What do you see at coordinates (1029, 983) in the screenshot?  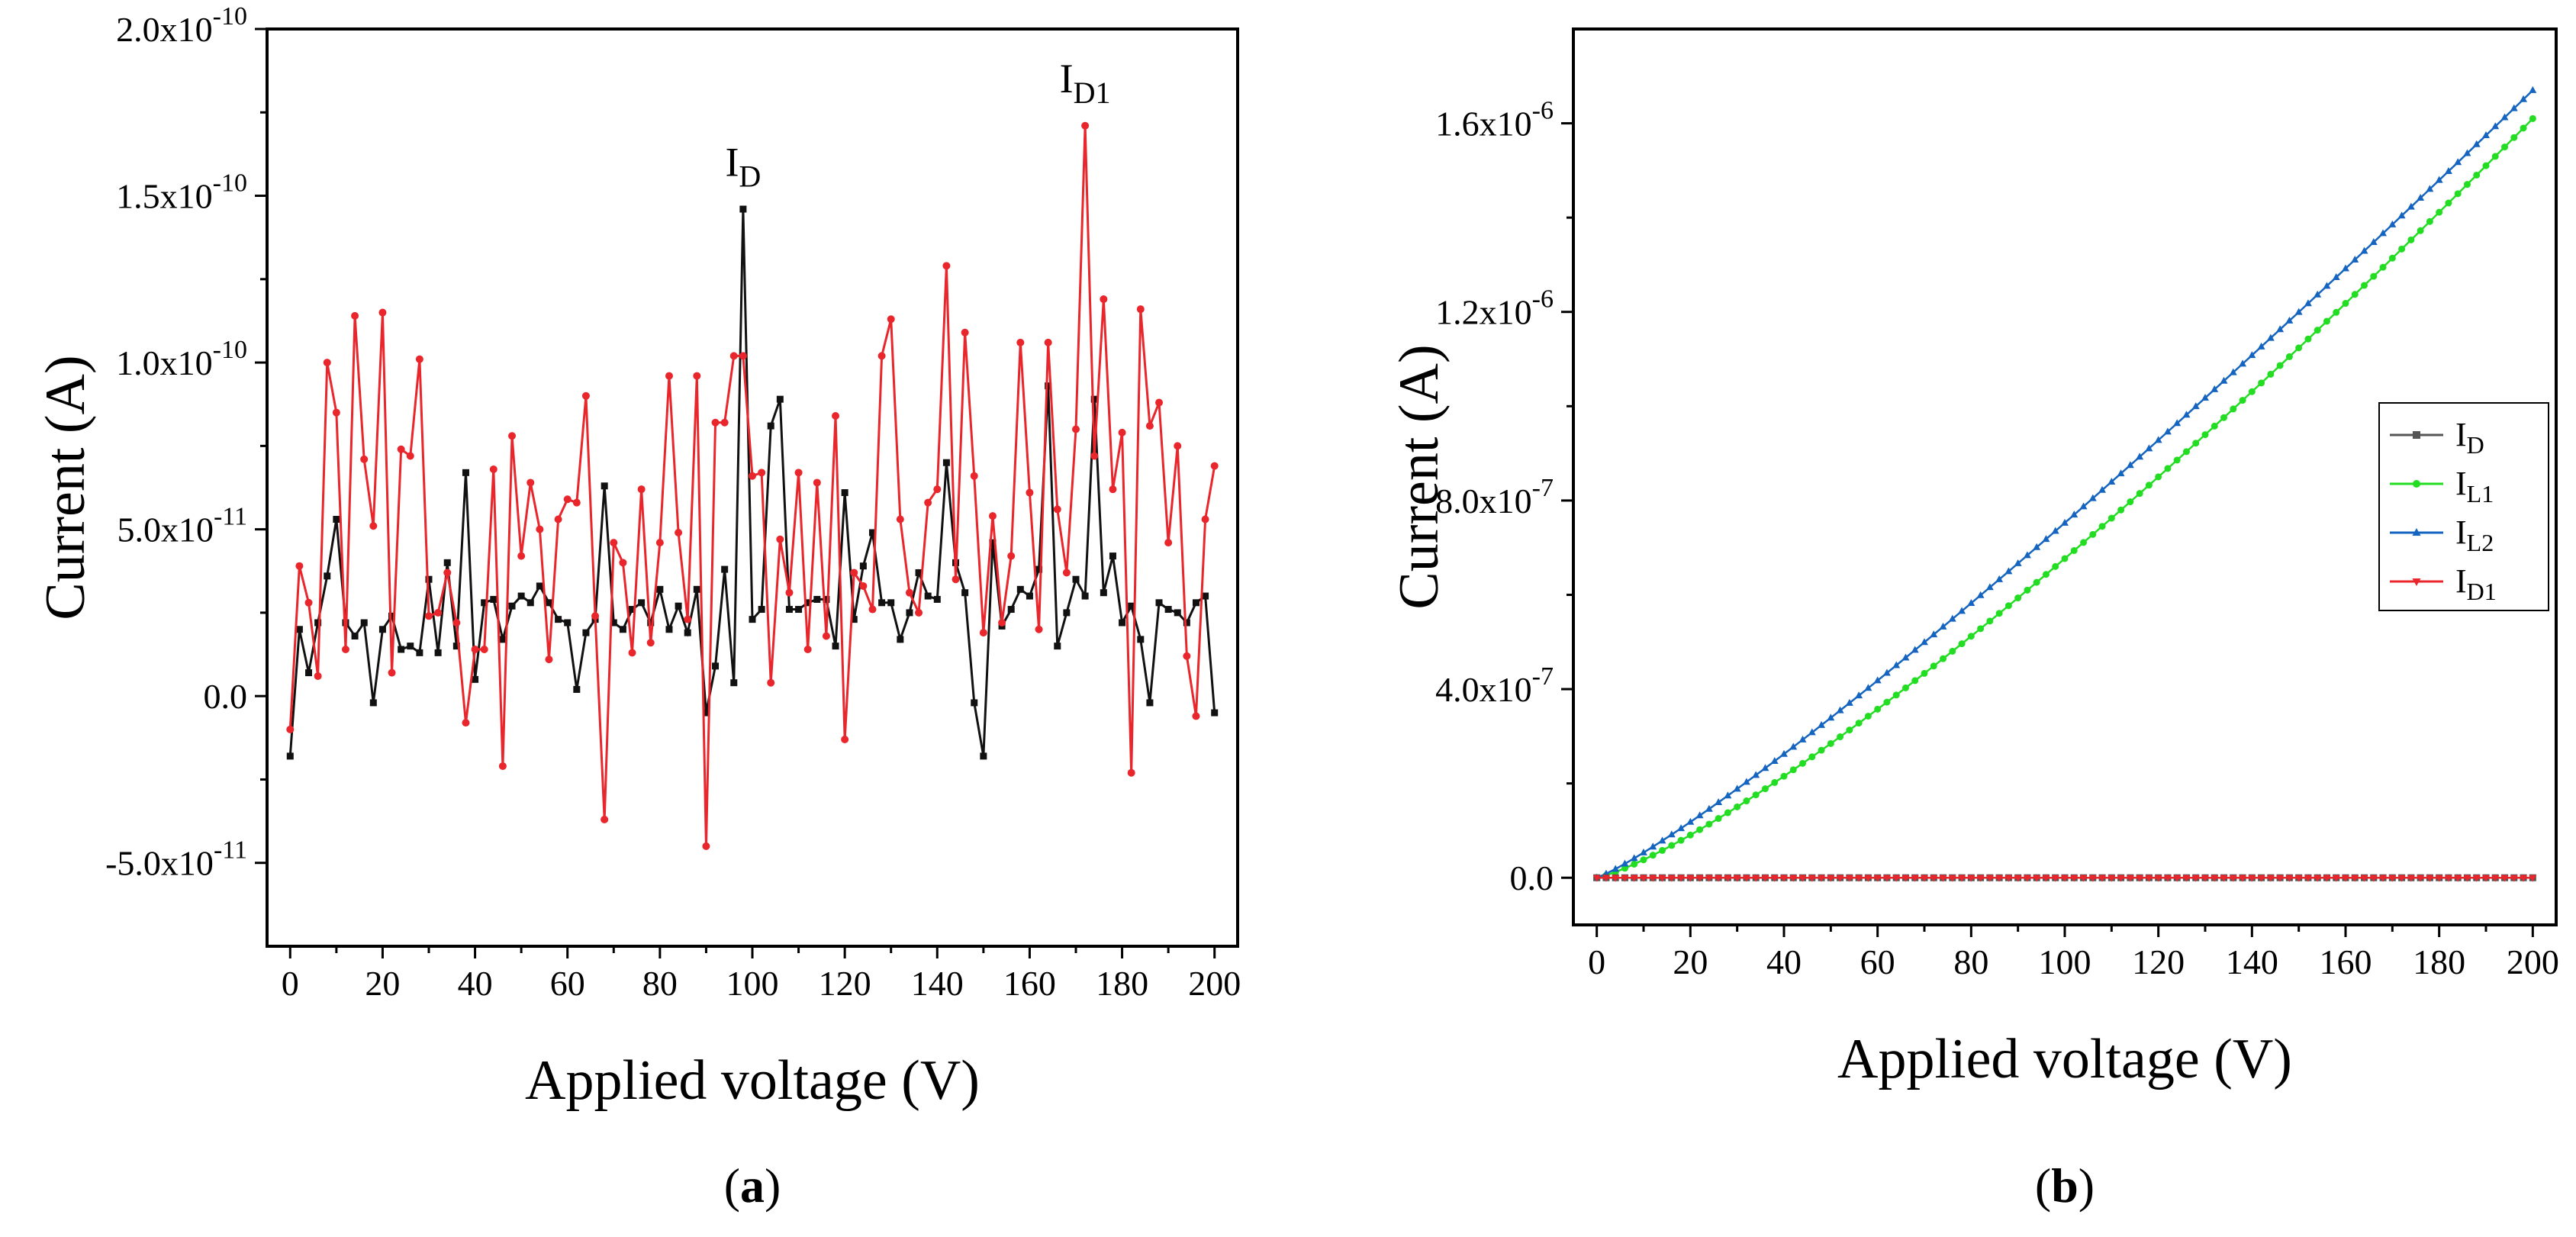 I see `x-tick-label: 160` at bounding box center [1029, 983].